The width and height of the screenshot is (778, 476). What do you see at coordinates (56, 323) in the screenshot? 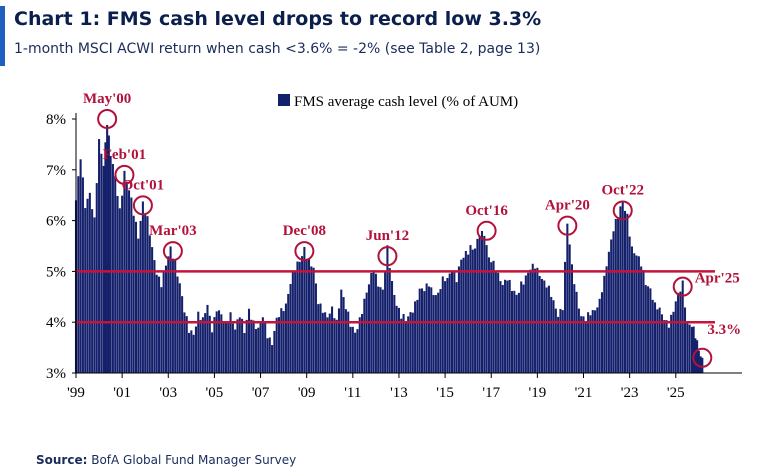
I see `y-tick-label: 4%` at bounding box center [56, 323].